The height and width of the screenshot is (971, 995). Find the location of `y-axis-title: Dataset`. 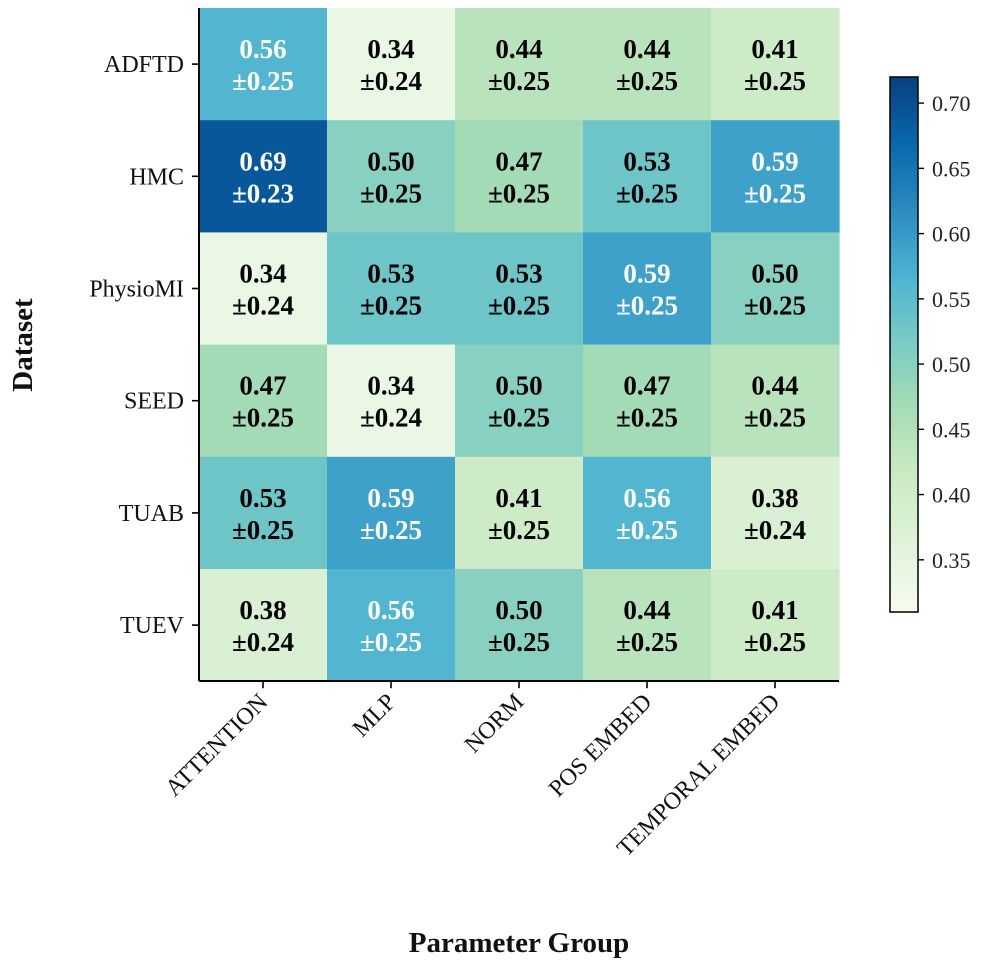

y-axis-title: Dataset is located at coordinates (23, 345).